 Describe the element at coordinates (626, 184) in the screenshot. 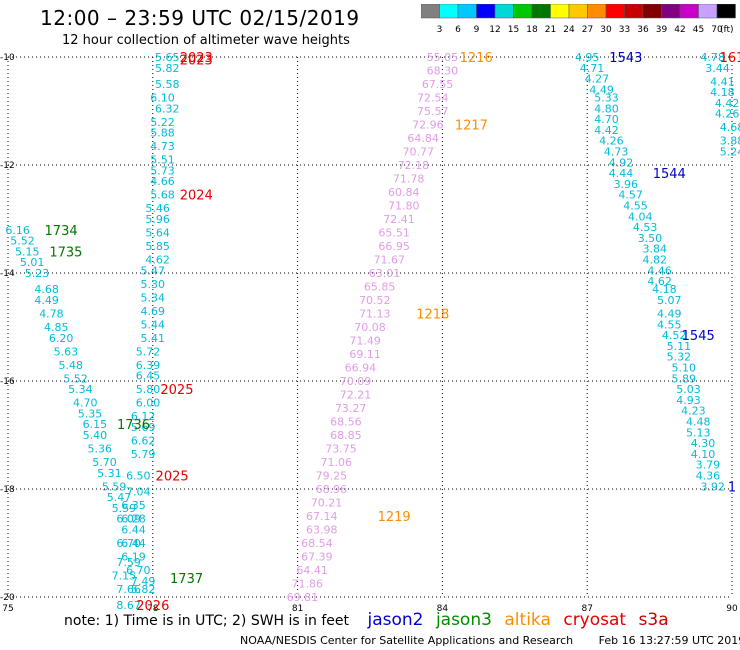

I see `swh-data-point: 3.96` at that location.